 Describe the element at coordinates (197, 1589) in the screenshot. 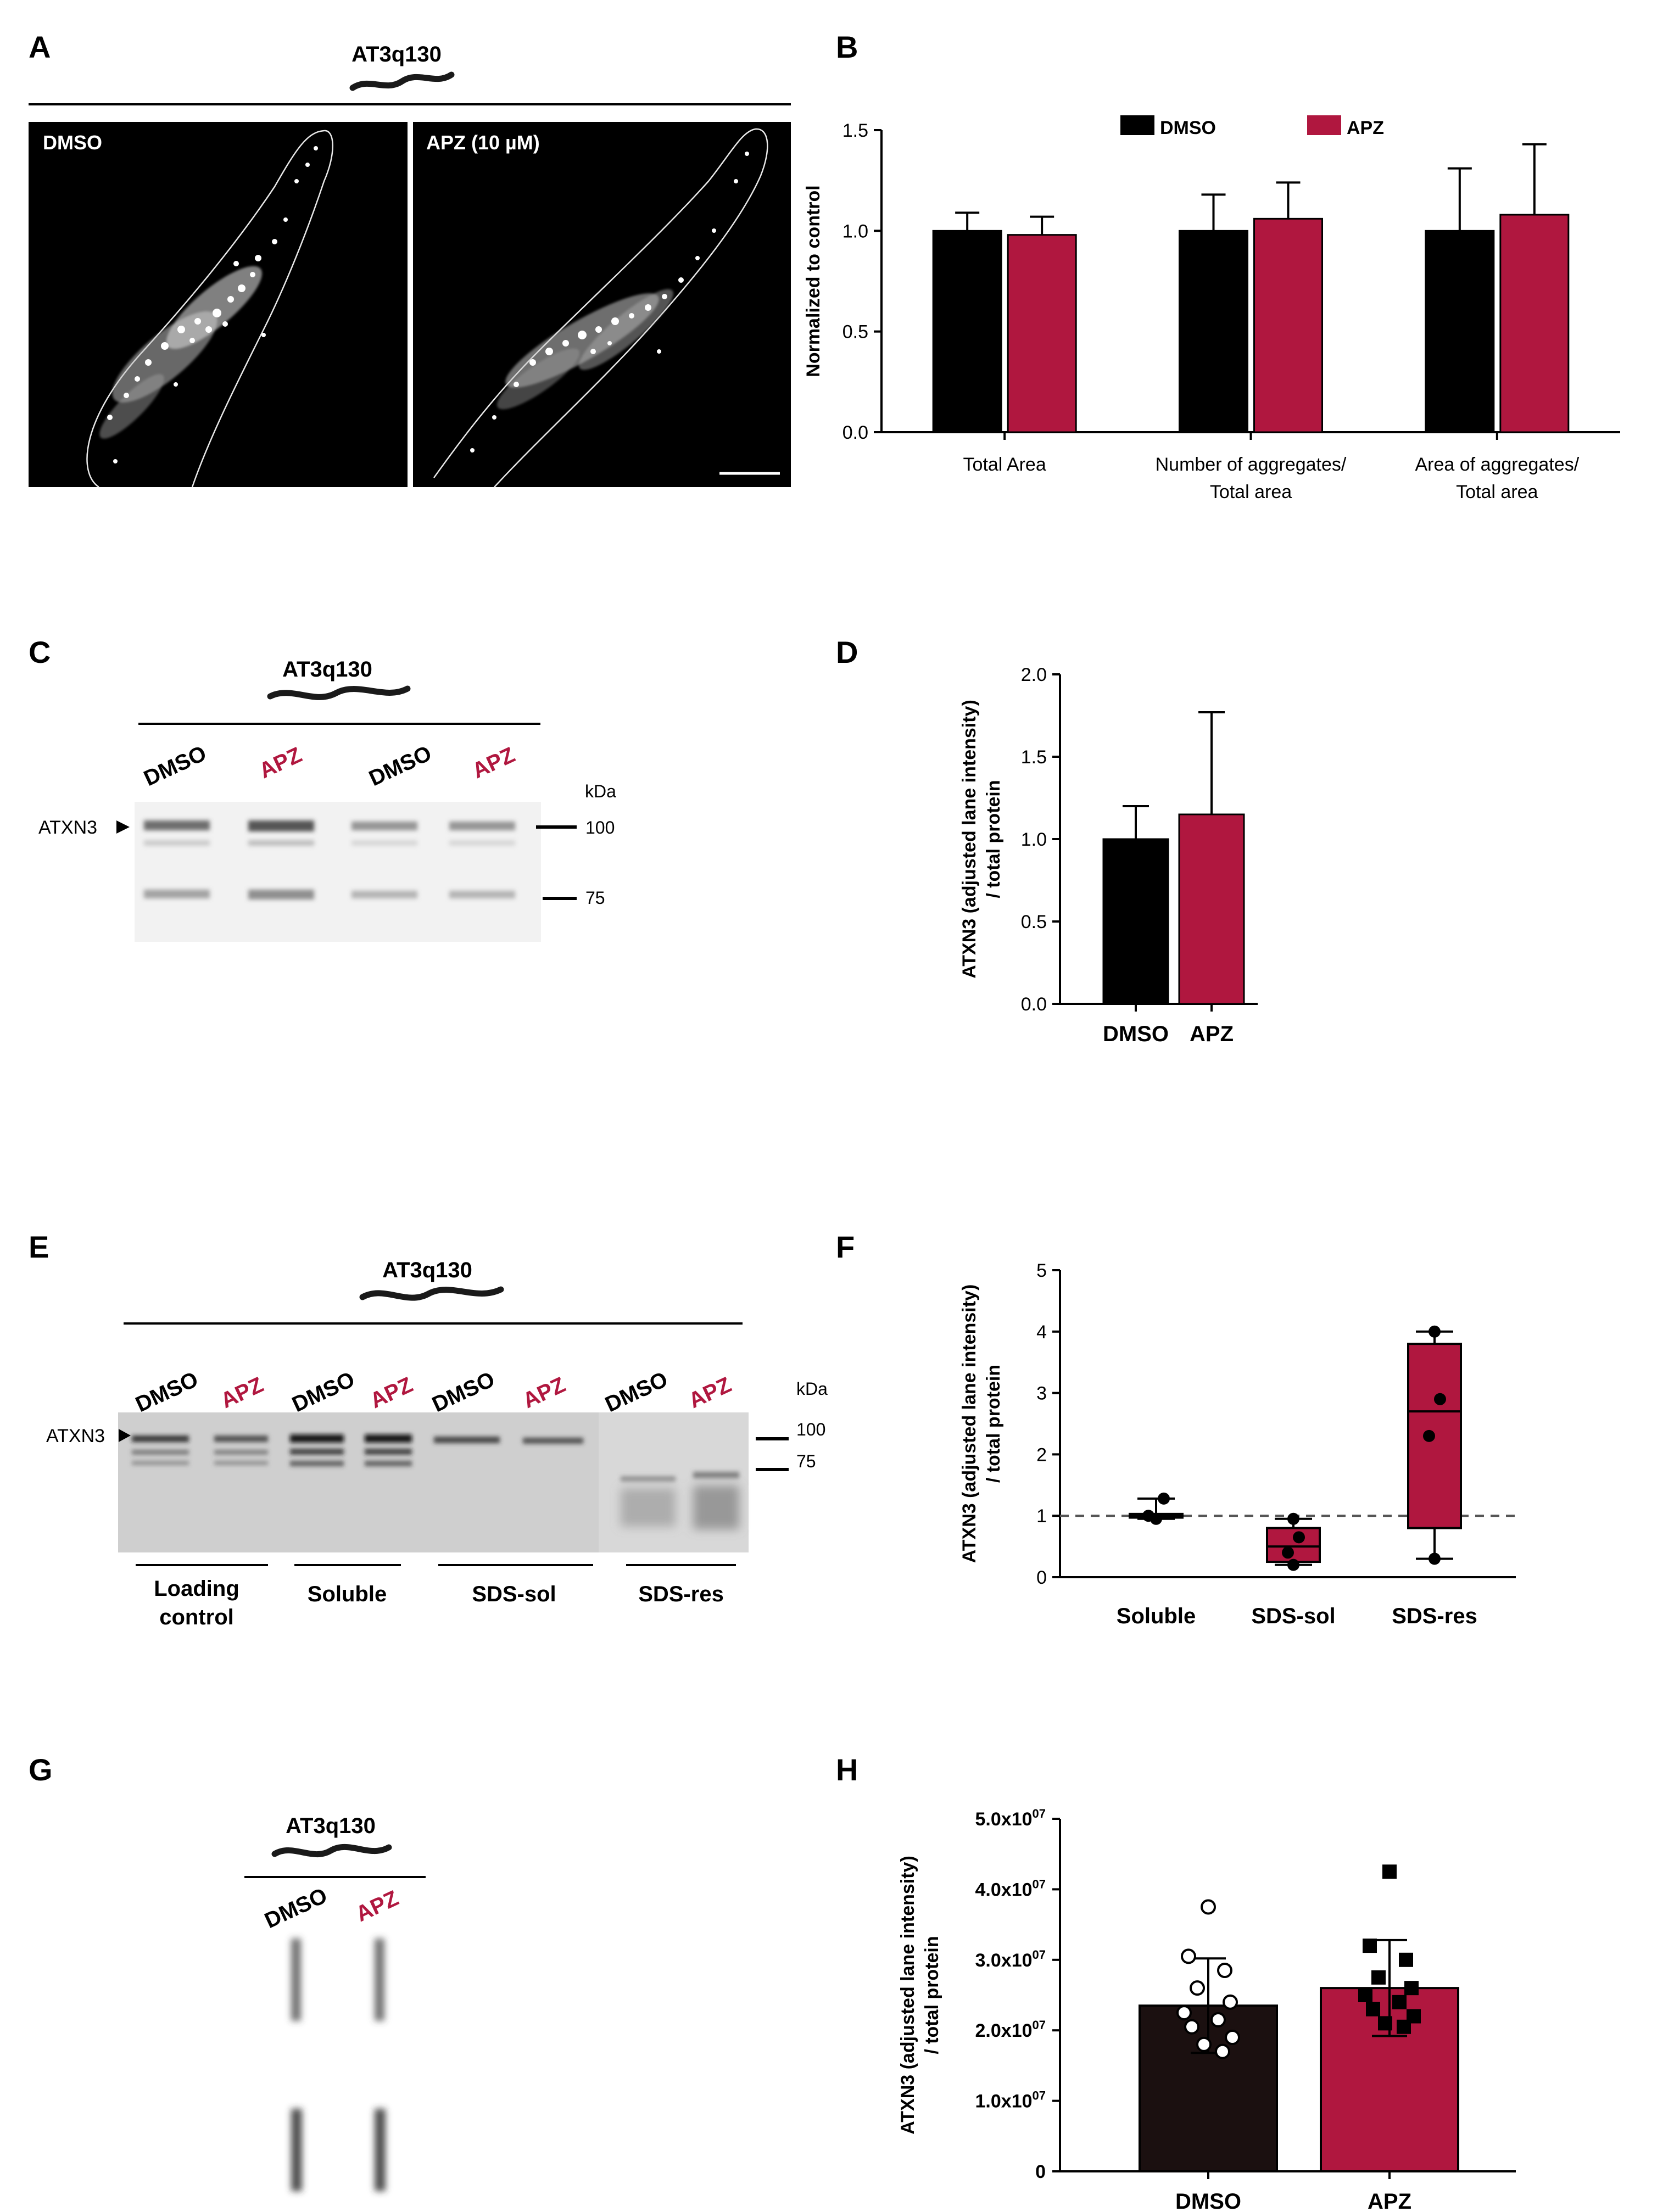

I see `fraction-label: Loading` at that location.